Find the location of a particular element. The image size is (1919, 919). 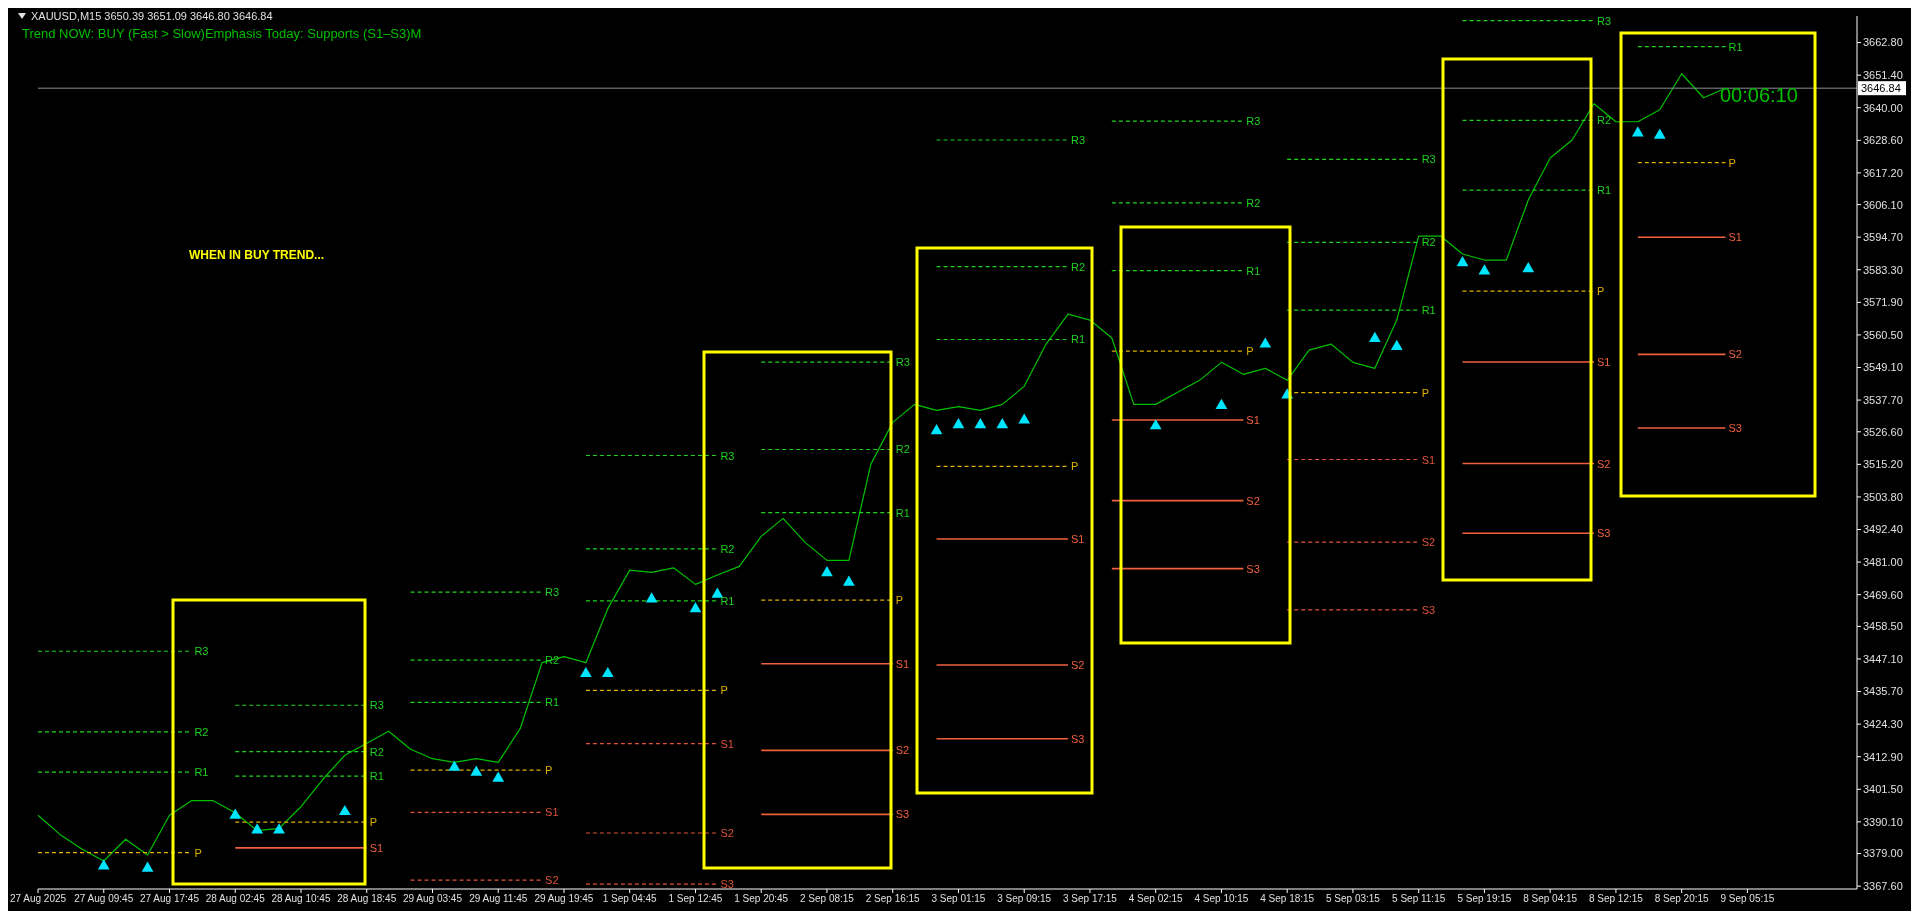

y-tick-label: 3503.80 is located at coordinates (1883, 496).